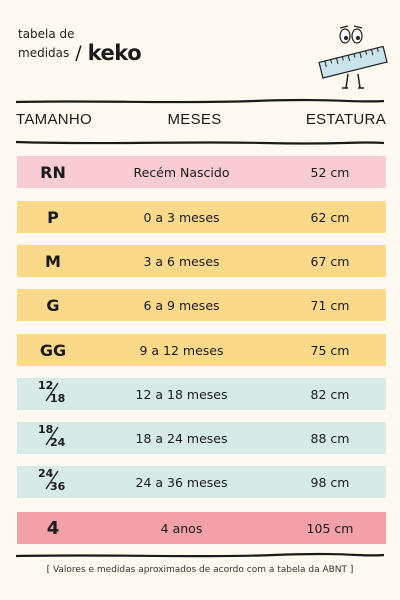  I want to click on size-cell: M, so click(53, 261).